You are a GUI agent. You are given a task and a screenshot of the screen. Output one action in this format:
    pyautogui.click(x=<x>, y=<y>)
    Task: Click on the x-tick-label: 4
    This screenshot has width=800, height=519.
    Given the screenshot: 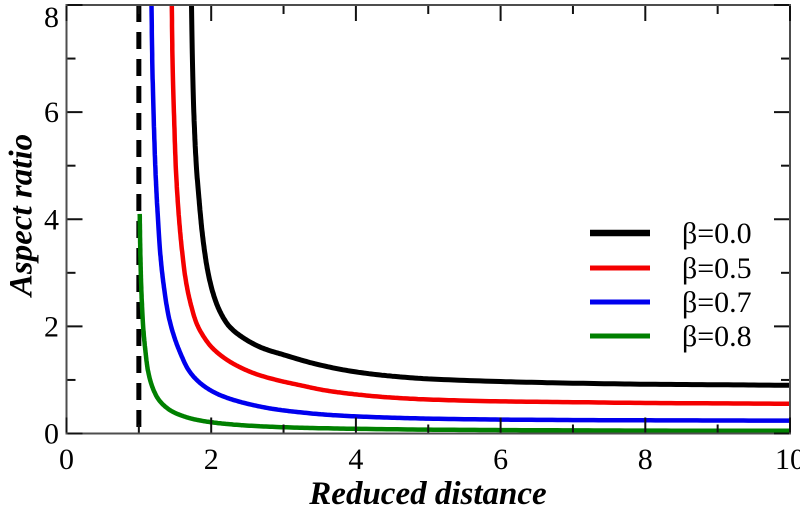 What is the action you would take?
    pyautogui.click(x=355, y=459)
    